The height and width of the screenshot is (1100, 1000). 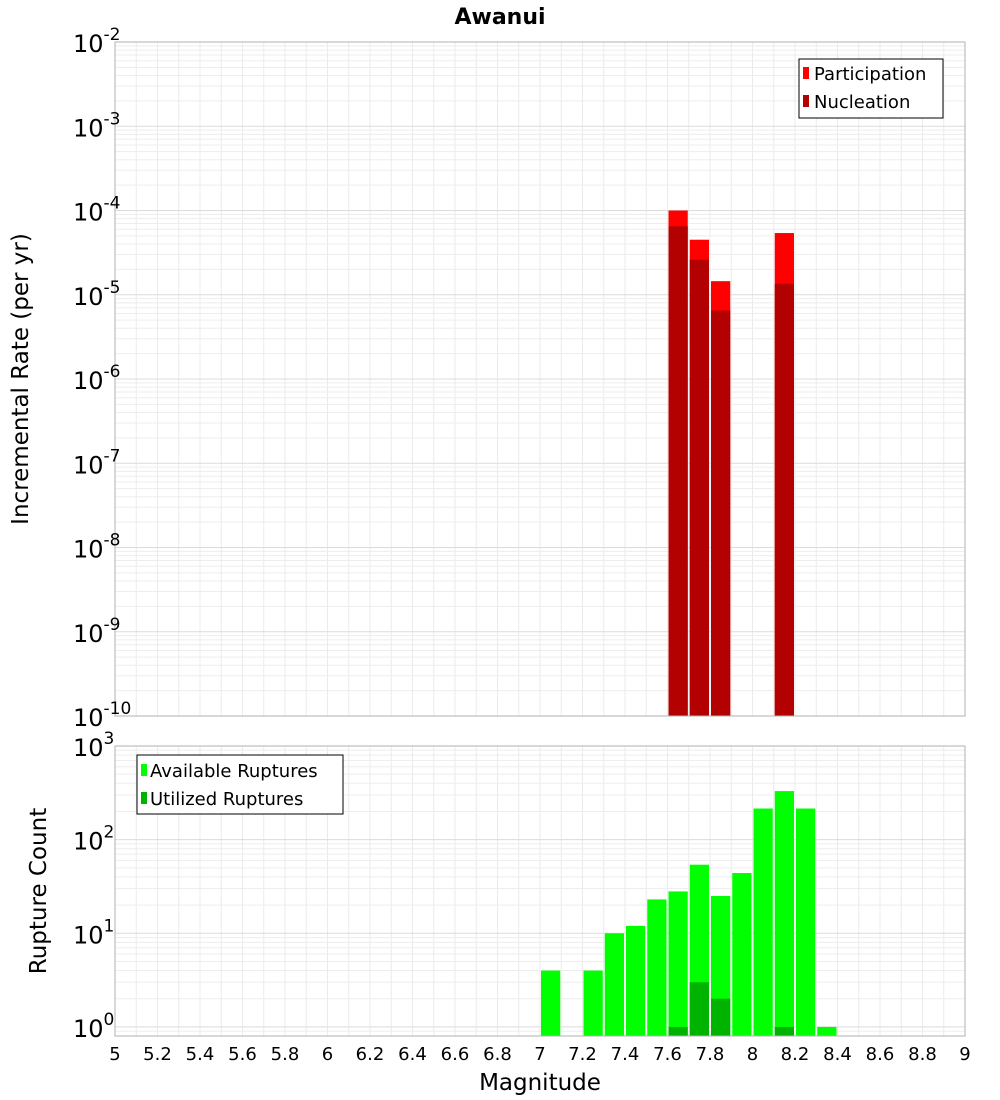 I want to click on x-tick-label: 6, so click(x=327, y=1054).